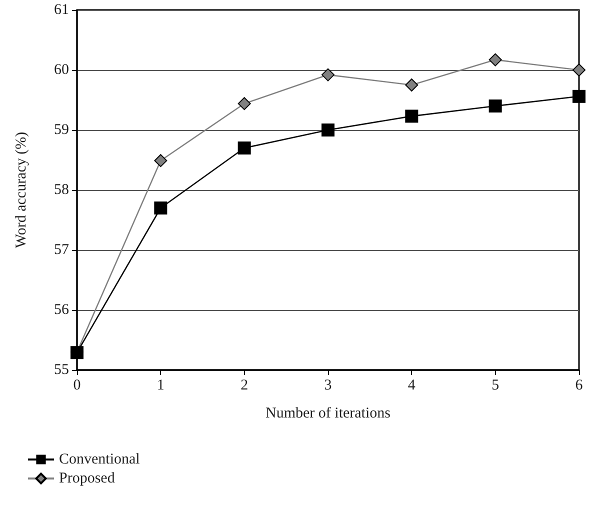 The width and height of the screenshot is (597, 509). What do you see at coordinates (328, 414) in the screenshot?
I see `x-axis-title: Number of iterations` at bounding box center [328, 414].